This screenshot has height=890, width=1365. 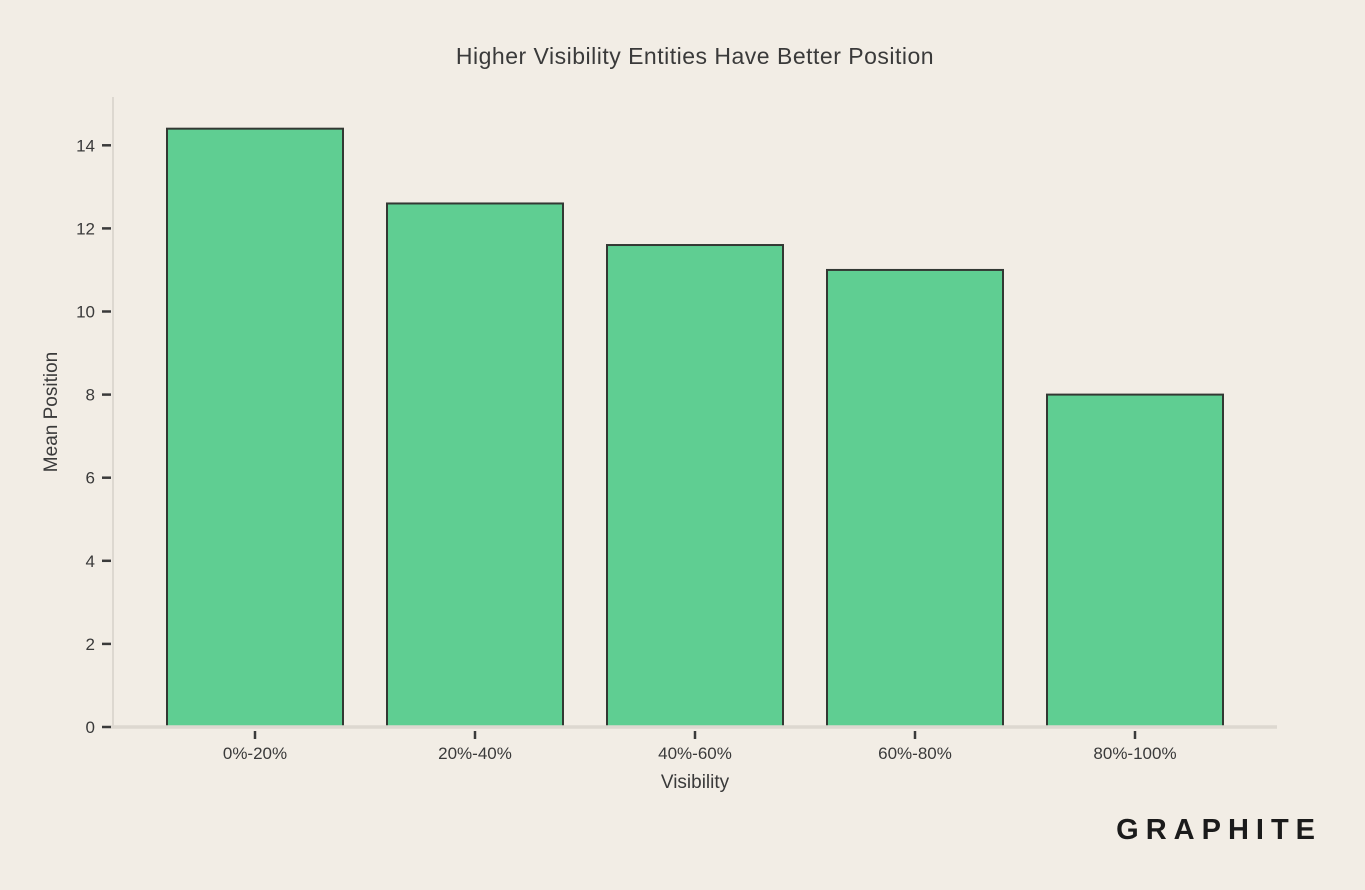 I want to click on x-tick-label: 0%-20%, so click(x=255, y=753).